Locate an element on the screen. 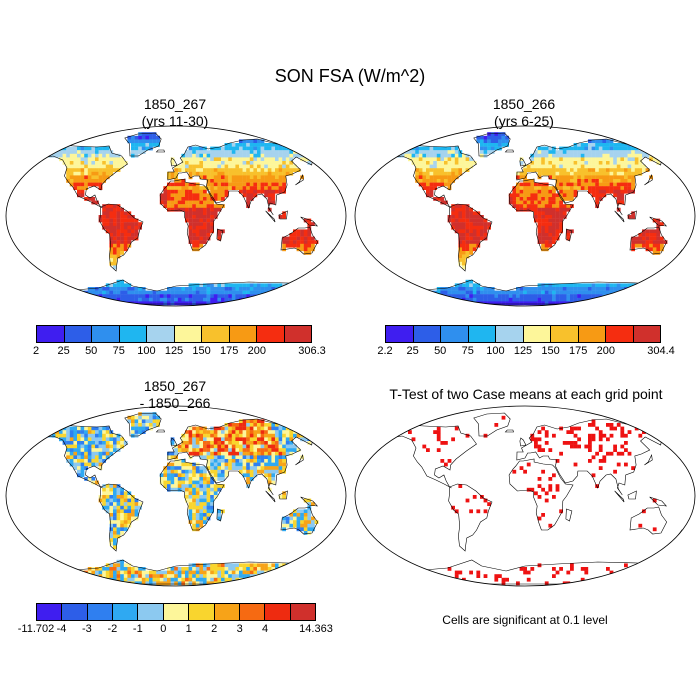  colorbar-1-labels: 2 25 50 75 100 125 150 175 200 306.3 is located at coordinates (179, 352).